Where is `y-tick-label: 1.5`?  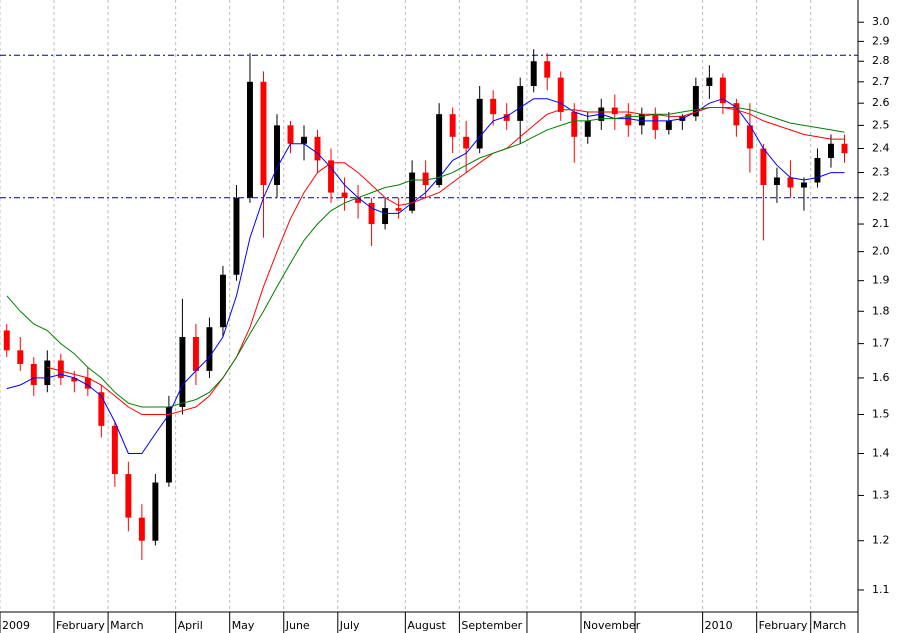 y-tick-label: 1.5 is located at coordinates (881, 413).